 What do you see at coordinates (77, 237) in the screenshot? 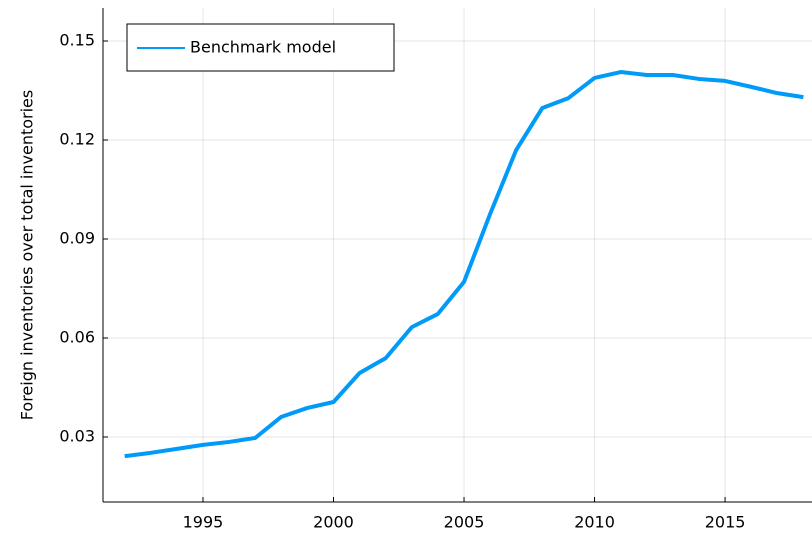
I see `y-tick-label: 0.09` at bounding box center [77, 237].